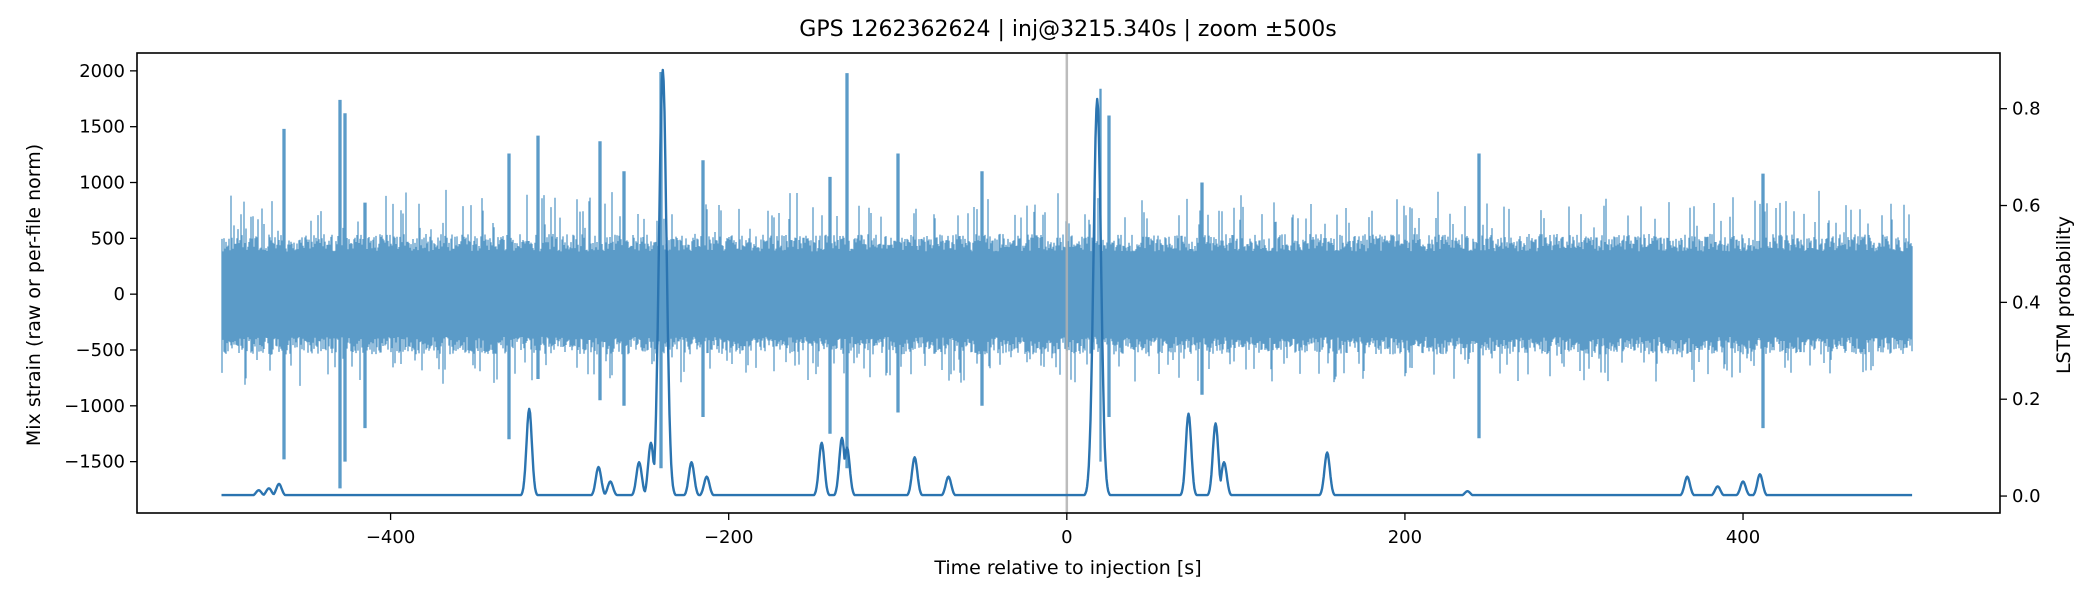 The image size is (2100, 600). What do you see at coordinates (2026, 302) in the screenshot?
I see `y-right-tick-label: 0.4` at bounding box center [2026, 302].